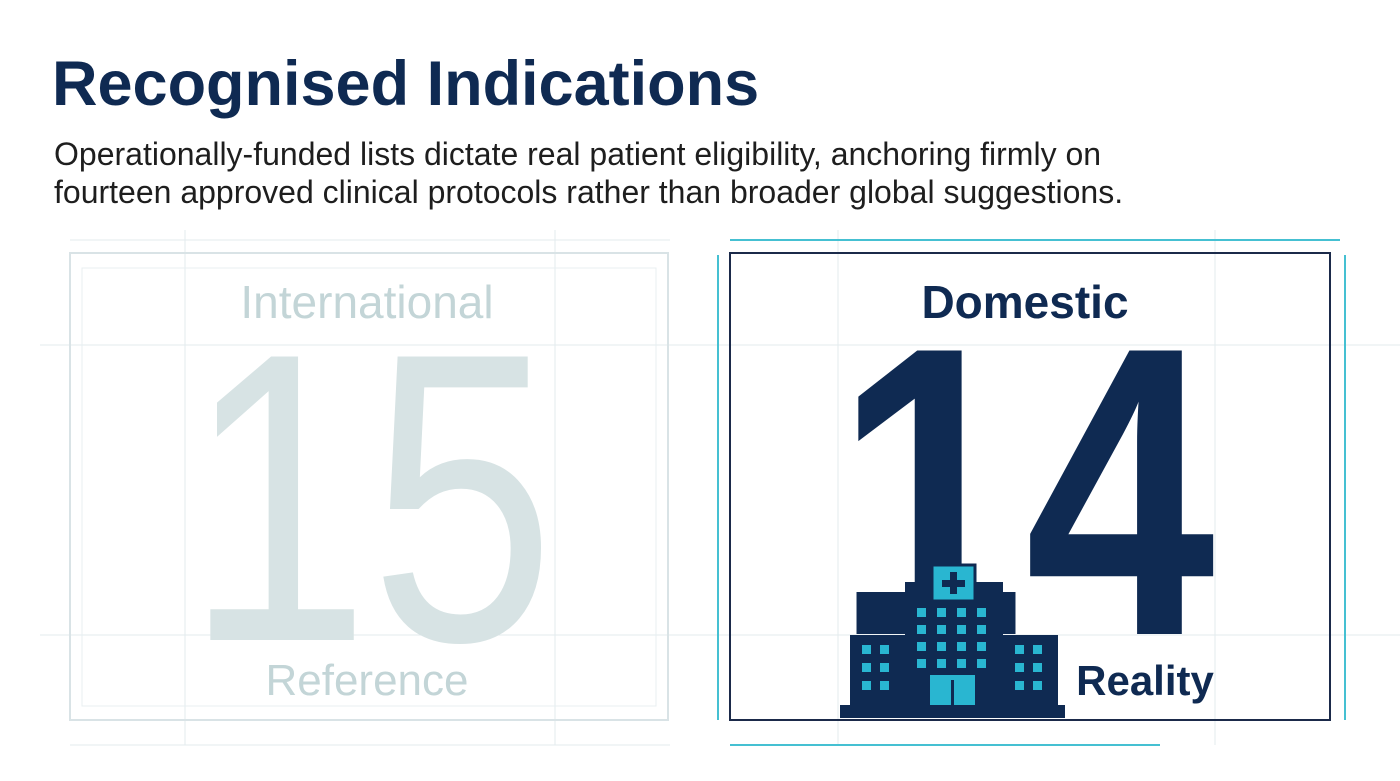 Image resolution: width=1400 pixels, height=781 pixels. I want to click on title: Recognised Indications, so click(405, 84).